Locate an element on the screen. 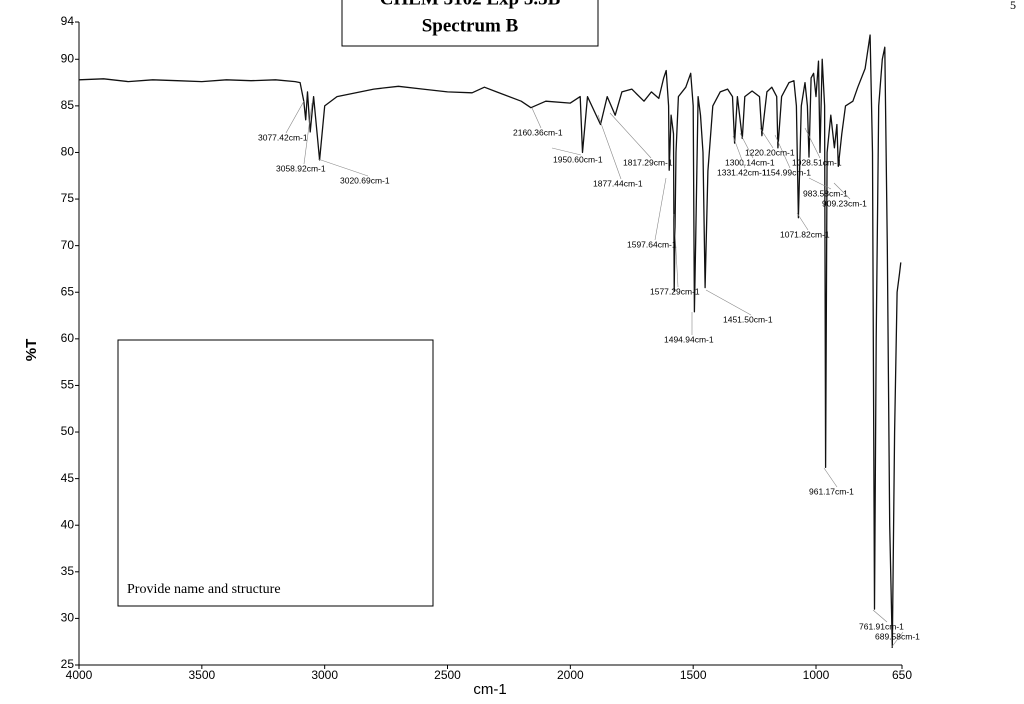  peak-annotation: 3020.69cm-1 is located at coordinates (365, 180).